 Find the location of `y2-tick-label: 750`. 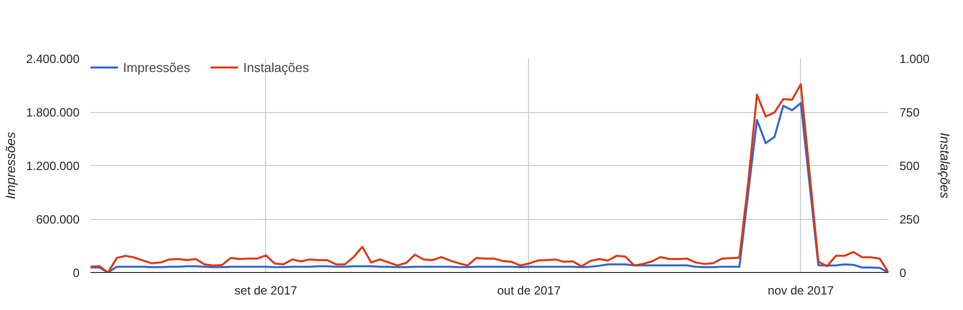

y2-tick-label: 750 is located at coordinates (910, 113).